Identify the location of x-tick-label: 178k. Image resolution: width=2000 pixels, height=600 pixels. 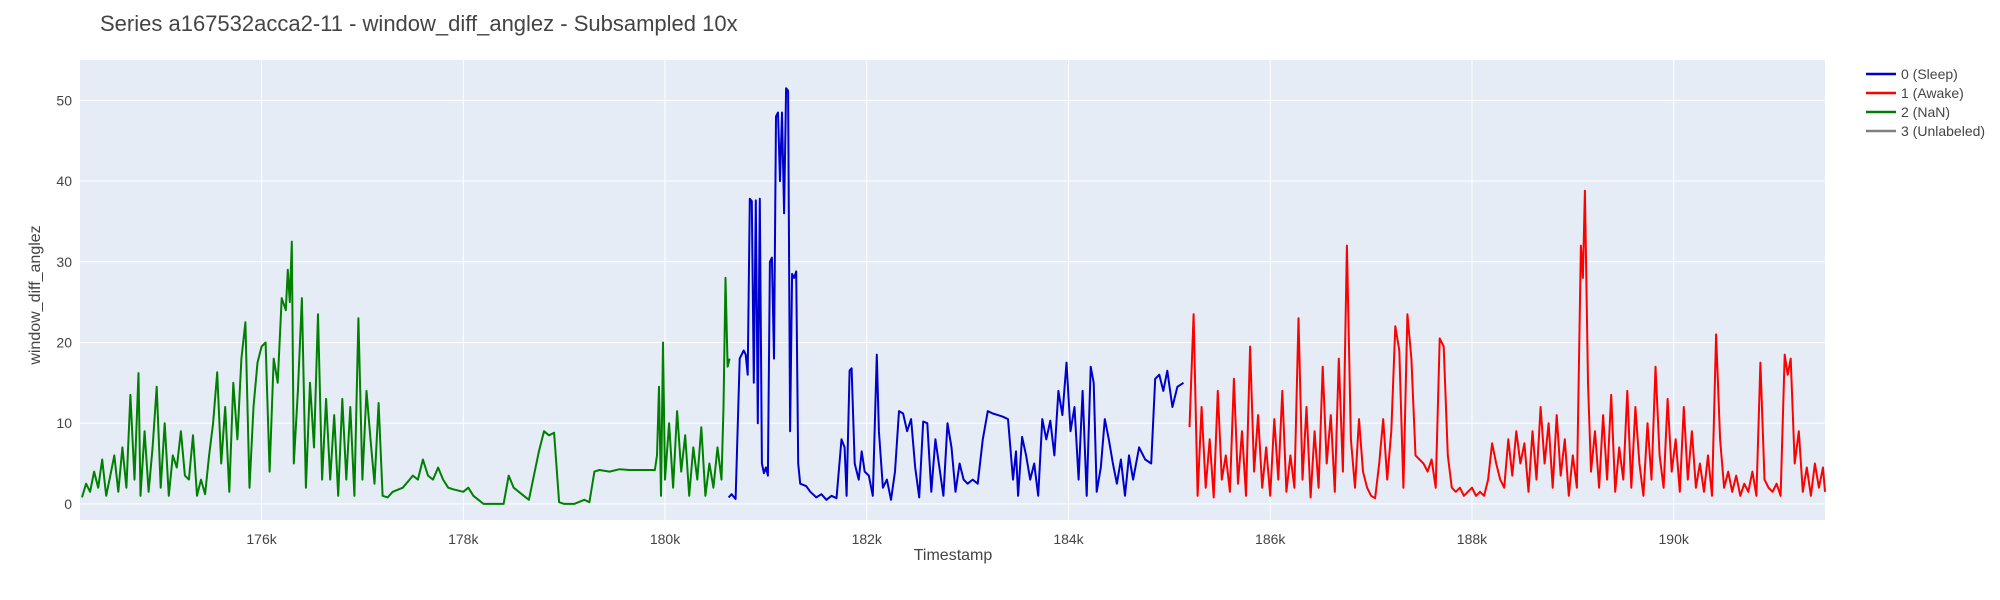
(463, 539).